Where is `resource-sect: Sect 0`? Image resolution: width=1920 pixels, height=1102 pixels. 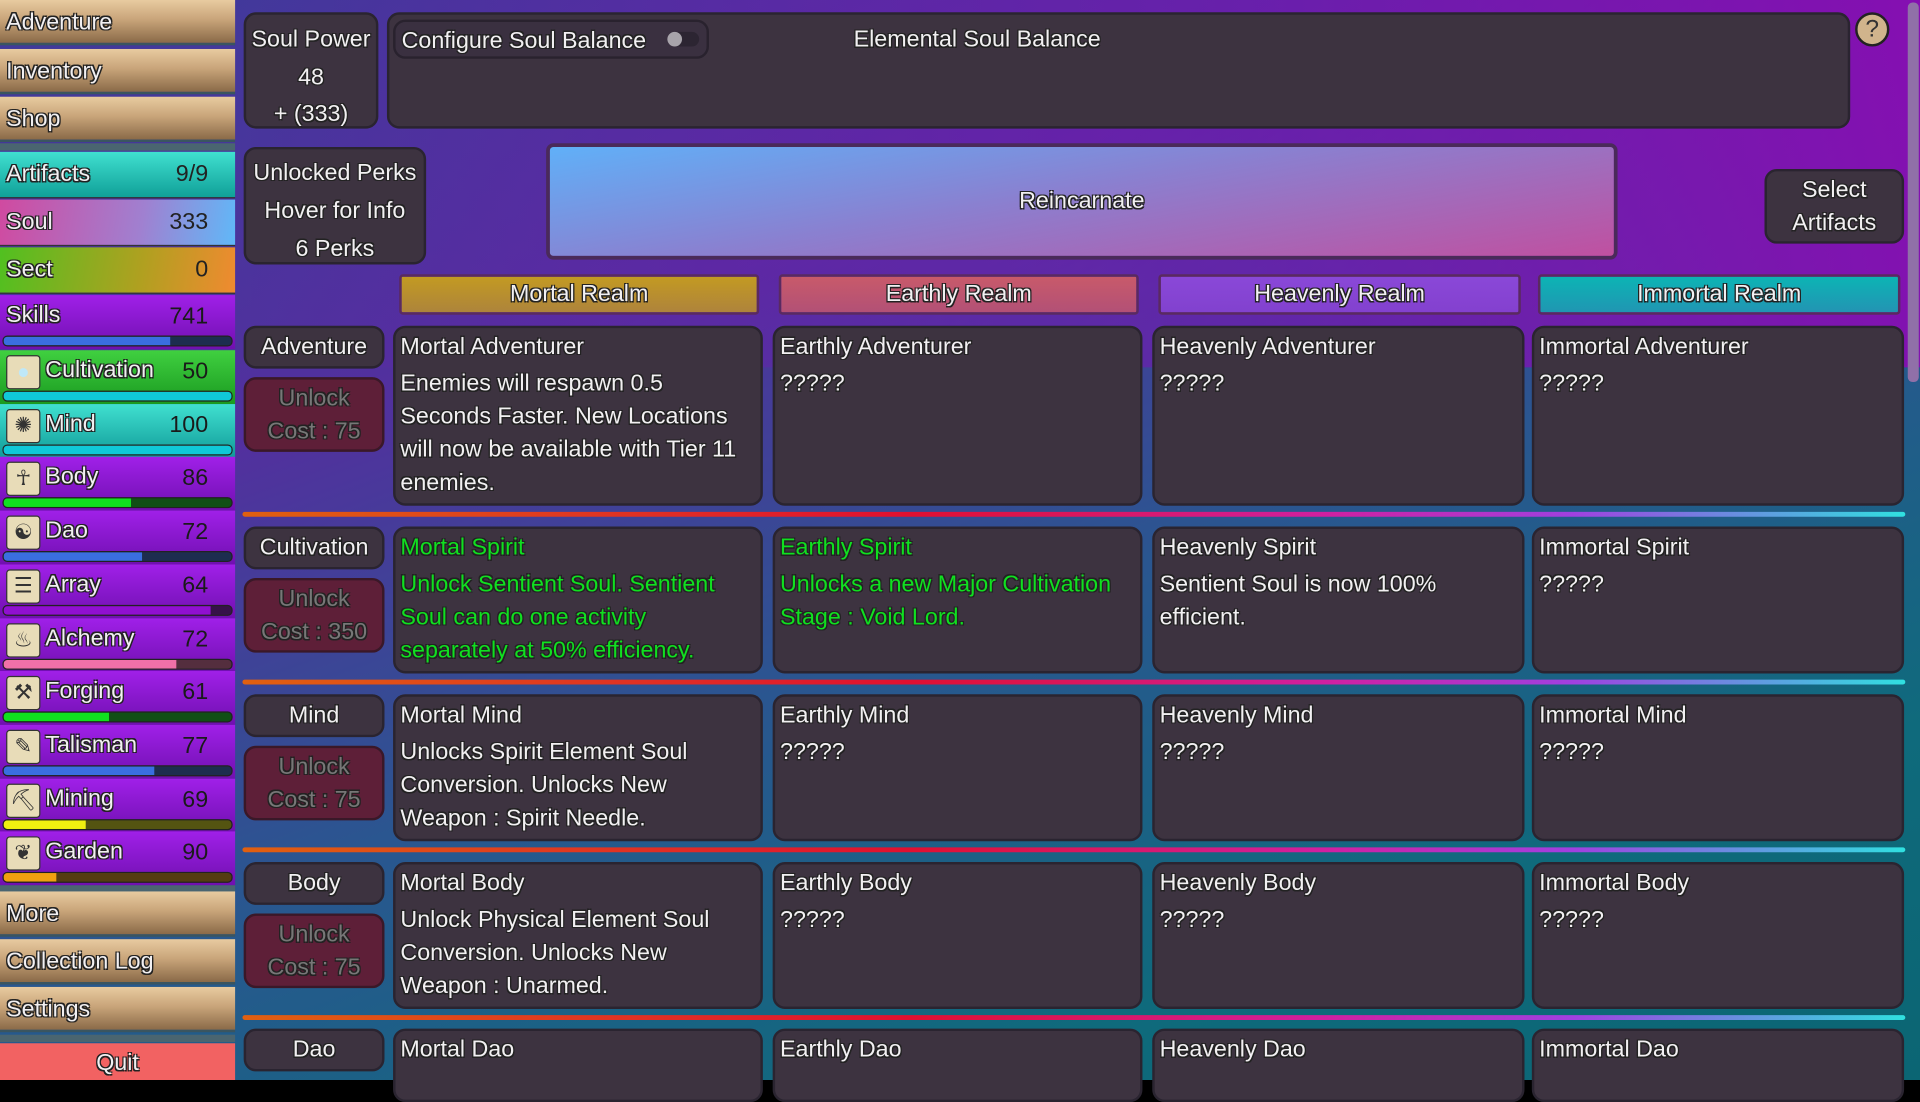 resource-sect: Sect 0 is located at coordinates (118, 270).